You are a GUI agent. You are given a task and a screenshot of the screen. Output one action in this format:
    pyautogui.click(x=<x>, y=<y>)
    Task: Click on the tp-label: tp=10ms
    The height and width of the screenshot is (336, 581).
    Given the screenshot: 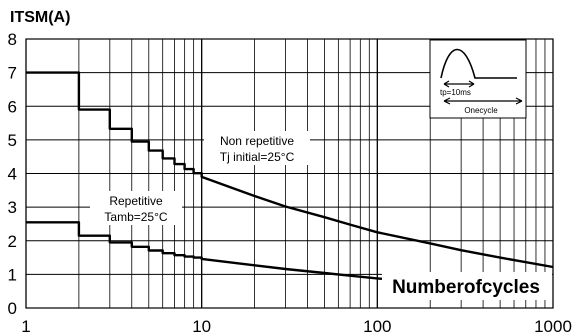 What is the action you would take?
    pyautogui.click(x=455, y=92)
    